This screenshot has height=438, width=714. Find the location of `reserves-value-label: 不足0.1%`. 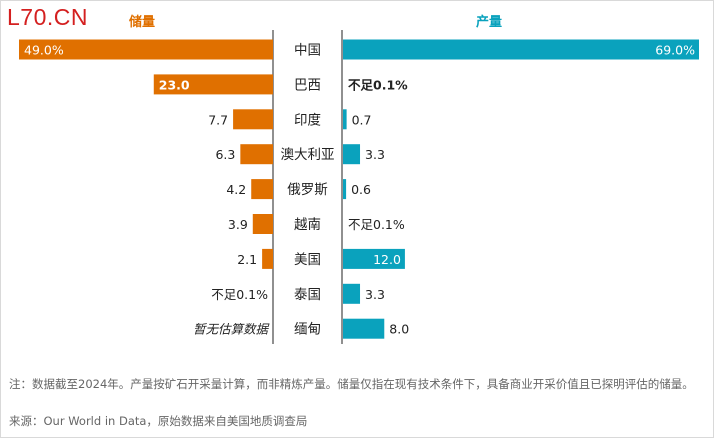

reserves-value-label: 不足0.1% is located at coordinates (239, 294).